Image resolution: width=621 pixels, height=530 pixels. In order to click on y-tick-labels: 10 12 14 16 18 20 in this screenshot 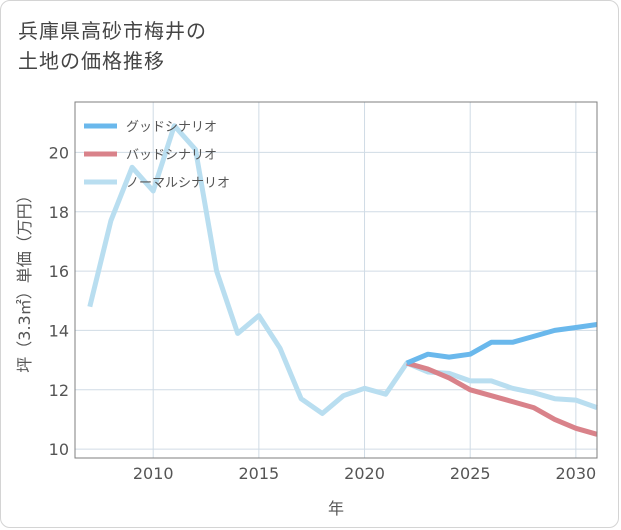, I will do `click(59, 301)`.